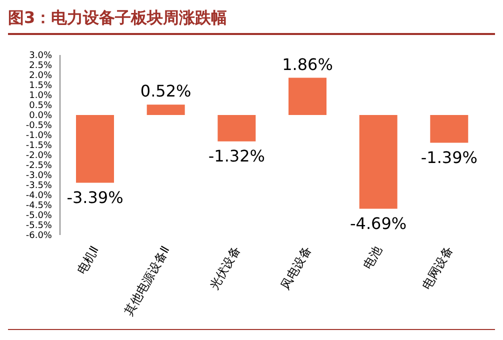  What do you see at coordinates (40, 96) in the screenshot?
I see `y-tick-label: 1.0%` at bounding box center [40, 96].